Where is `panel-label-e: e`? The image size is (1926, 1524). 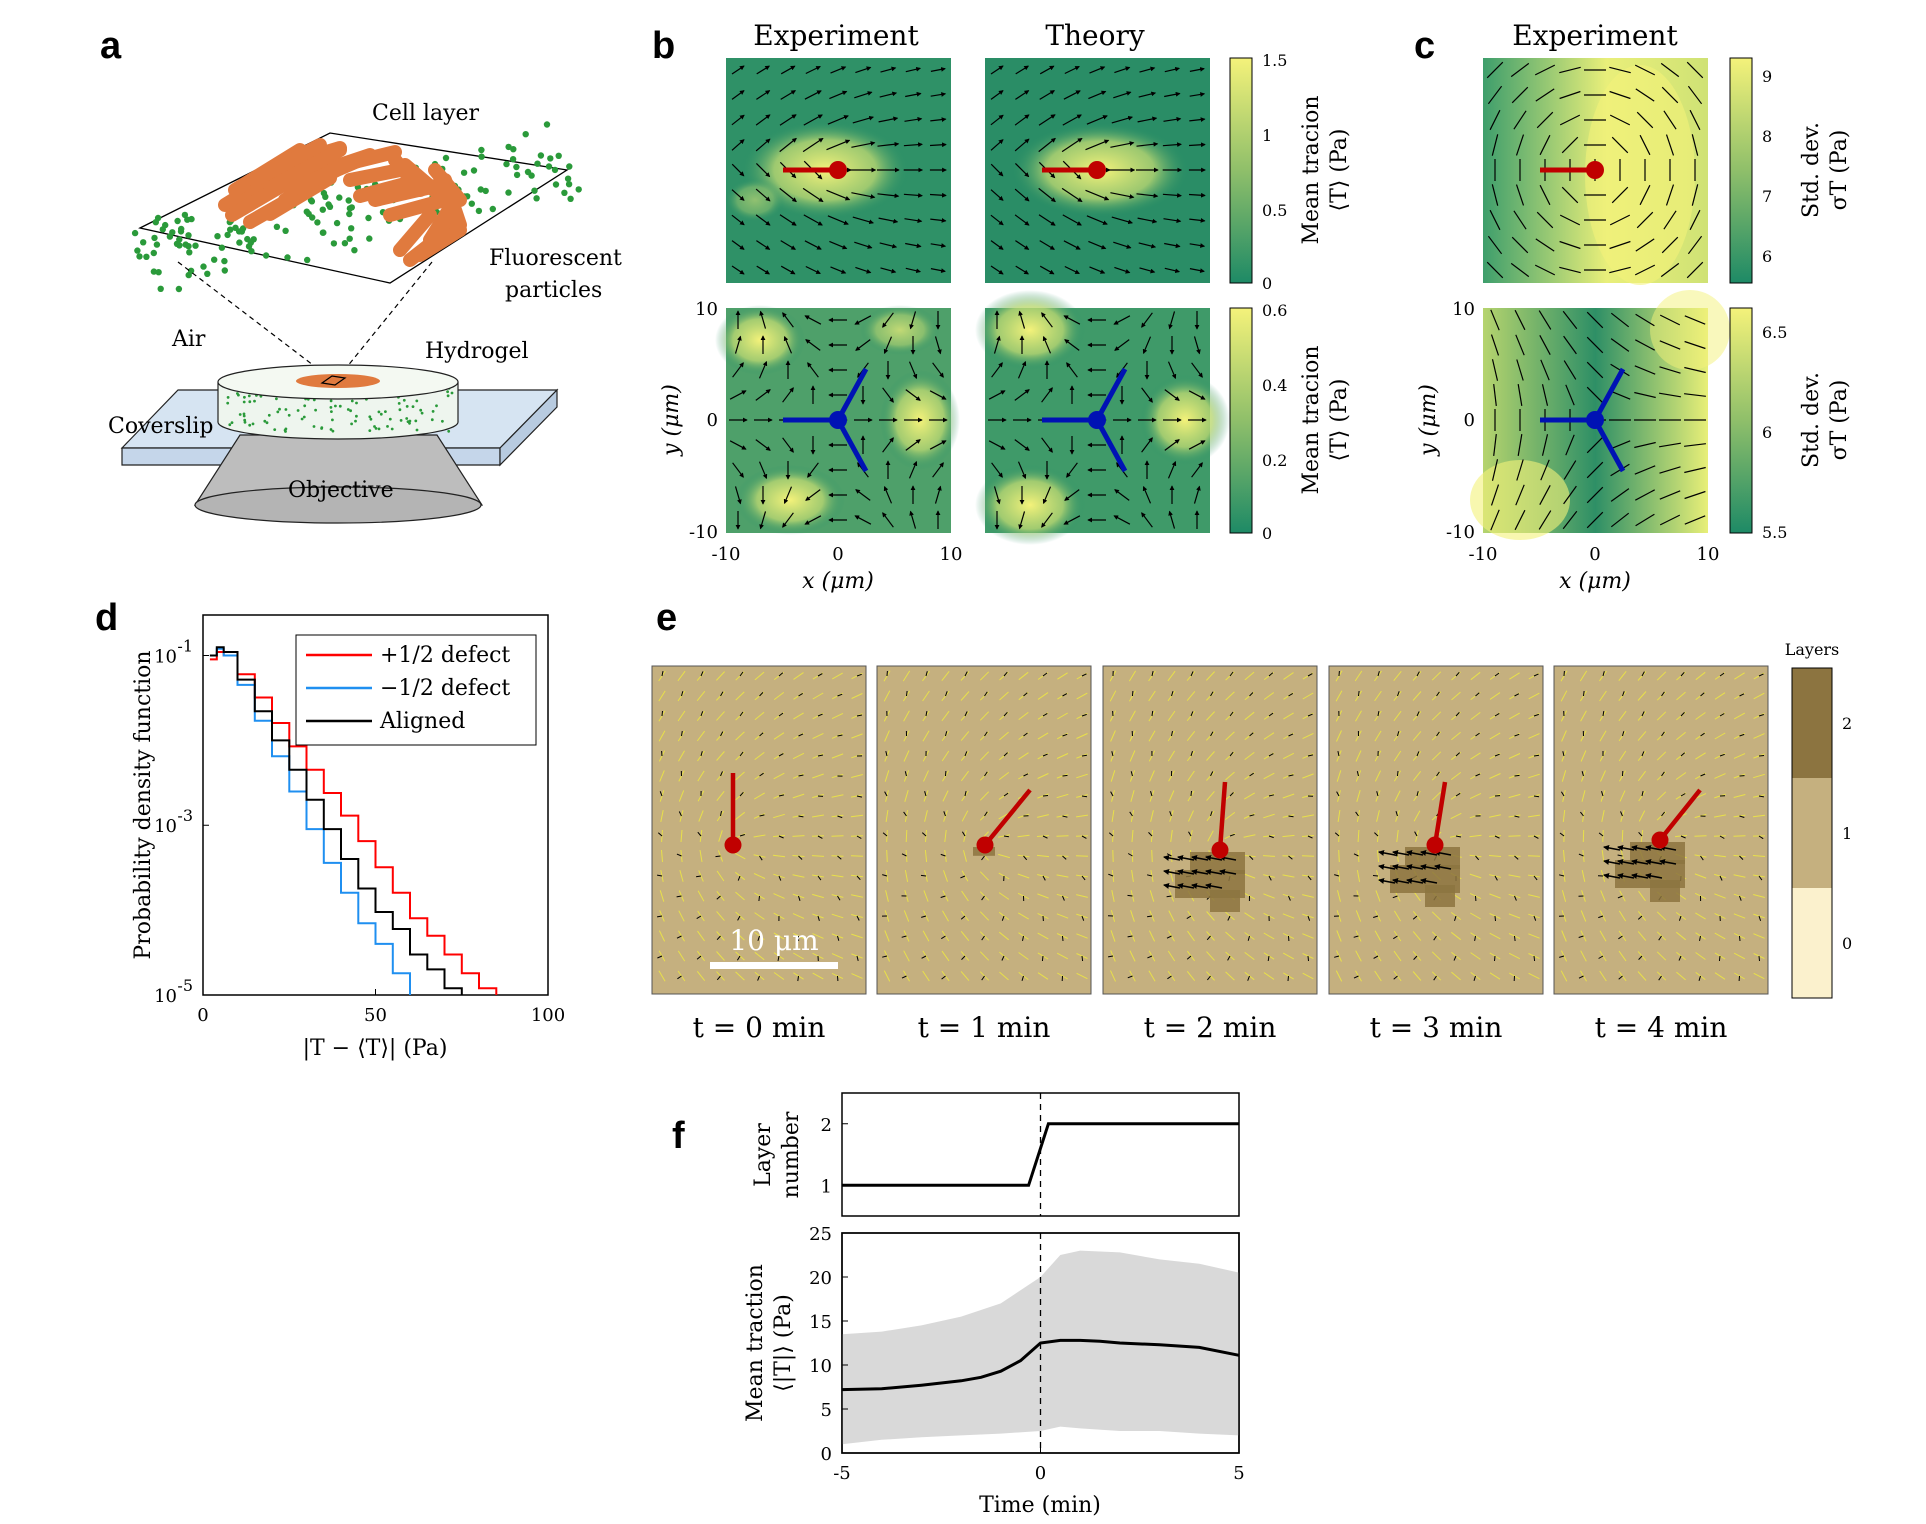
panel-label-e: e is located at coordinates (666, 618).